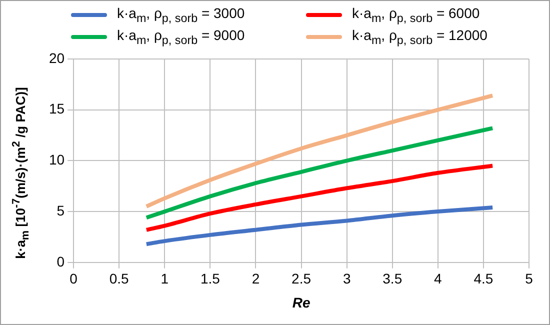 Image resolution: width=550 pixels, height=325 pixels. What do you see at coordinates (210, 278) in the screenshot?
I see `x-tick-label: 1.5` at bounding box center [210, 278].